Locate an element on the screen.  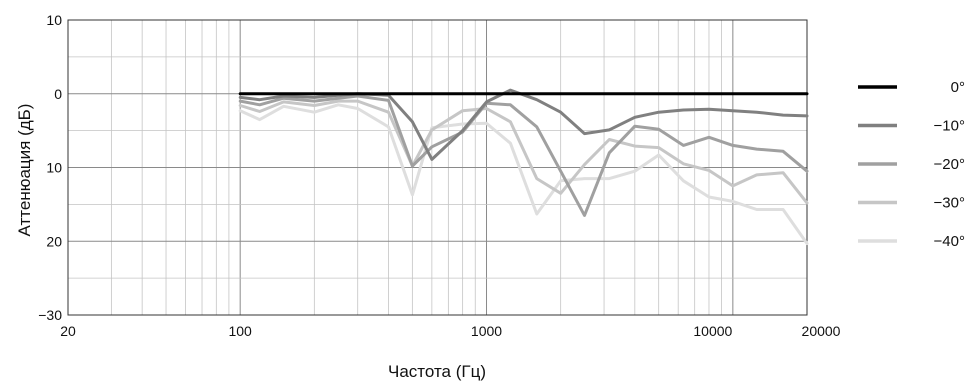
legend-label: −20° is located at coordinates (949, 164).